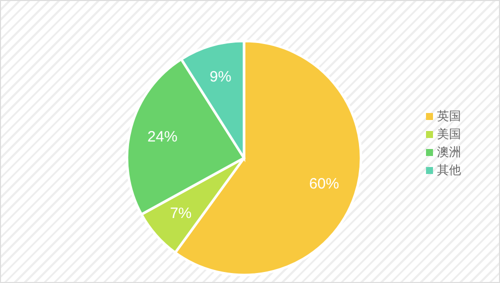 This screenshot has height=283, width=500. What do you see at coordinates (324, 184) in the screenshot?
I see `data-label: 60%` at bounding box center [324, 184].